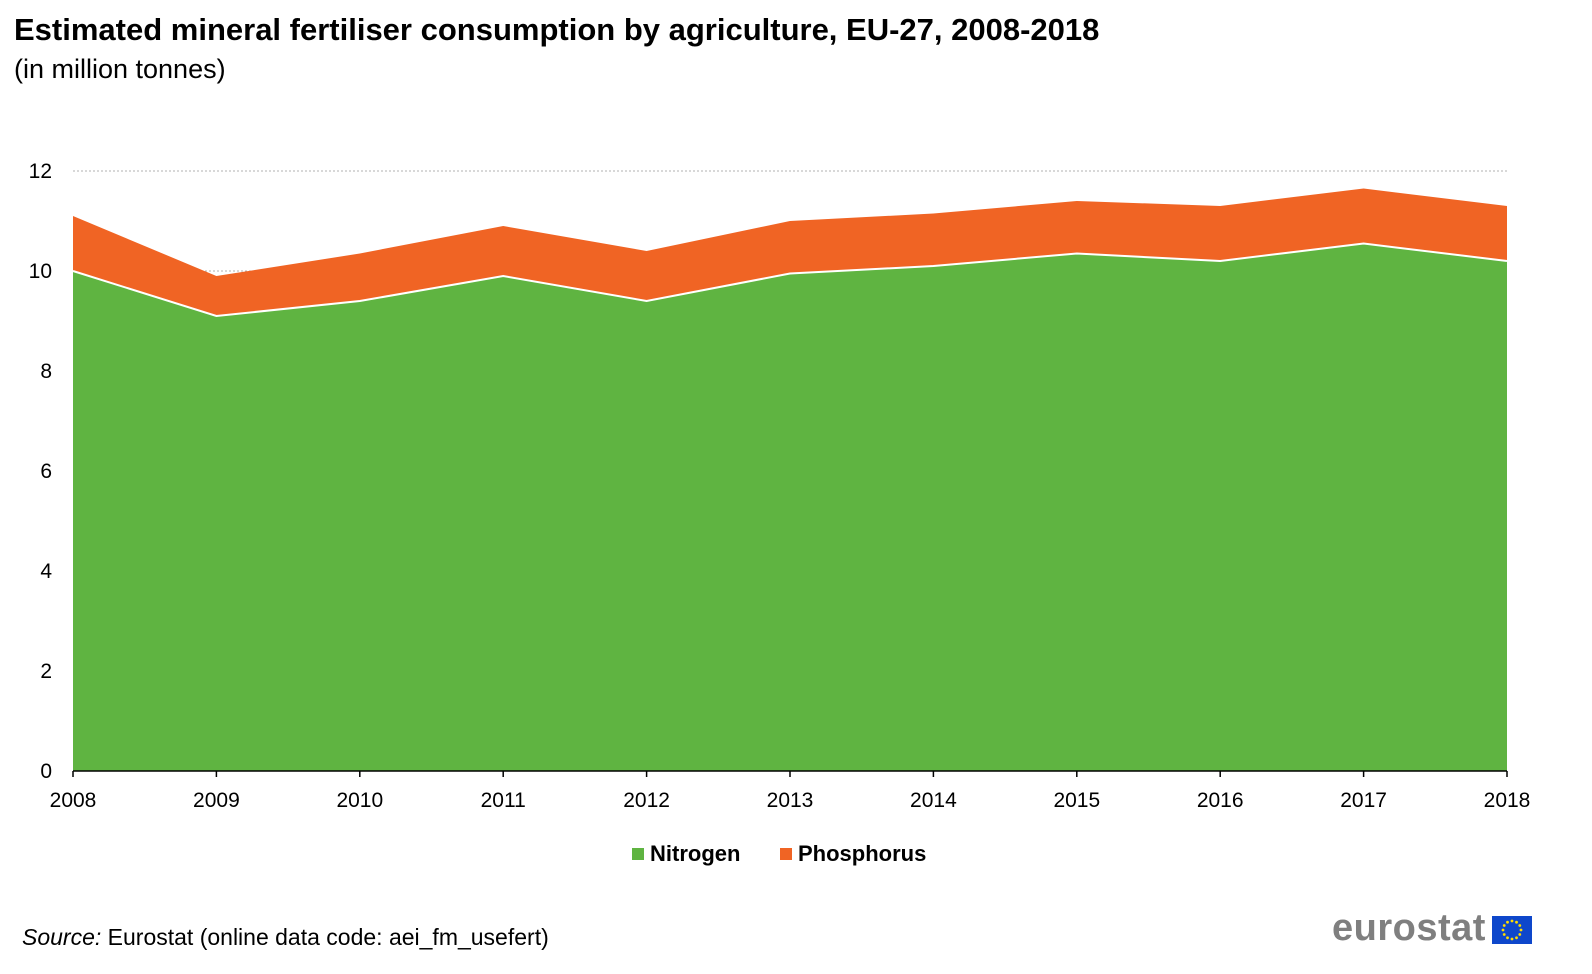  Describe the element at coordinates (216, 800) in the screenshot. I see `x-tick-label-2009: 2009` at that location.